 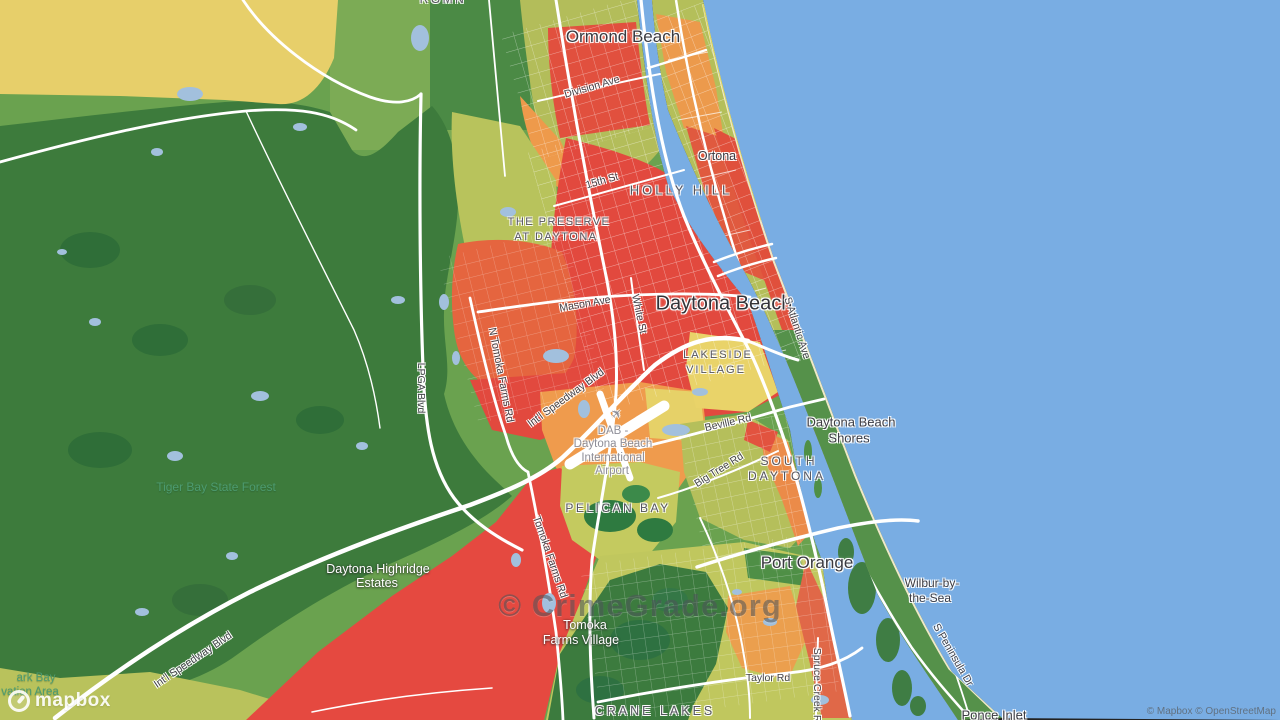 I want to click on red-region-sw, so click(x=423, y=594).